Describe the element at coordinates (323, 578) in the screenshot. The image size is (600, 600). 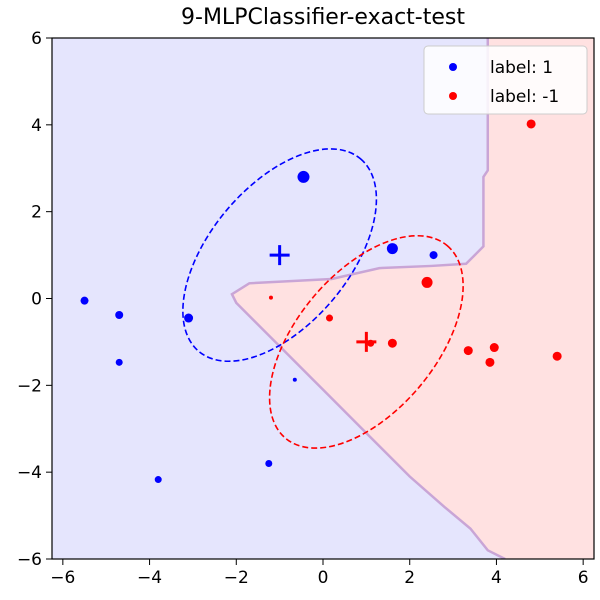
I see `x-tick-label-3: 0` at that location.